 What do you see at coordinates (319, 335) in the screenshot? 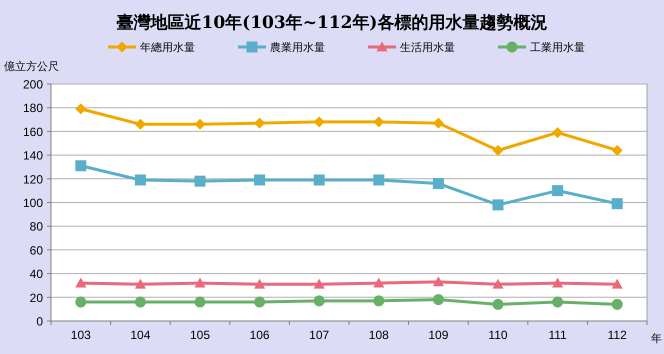
I see `x-tick-label: 107` at bounding box center [319, 335].